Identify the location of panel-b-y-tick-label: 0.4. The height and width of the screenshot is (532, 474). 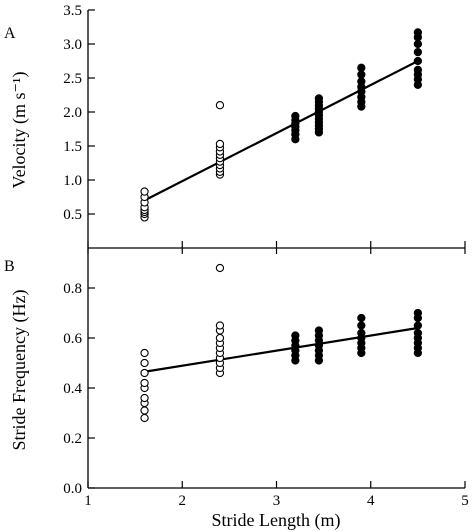
(72, 389).